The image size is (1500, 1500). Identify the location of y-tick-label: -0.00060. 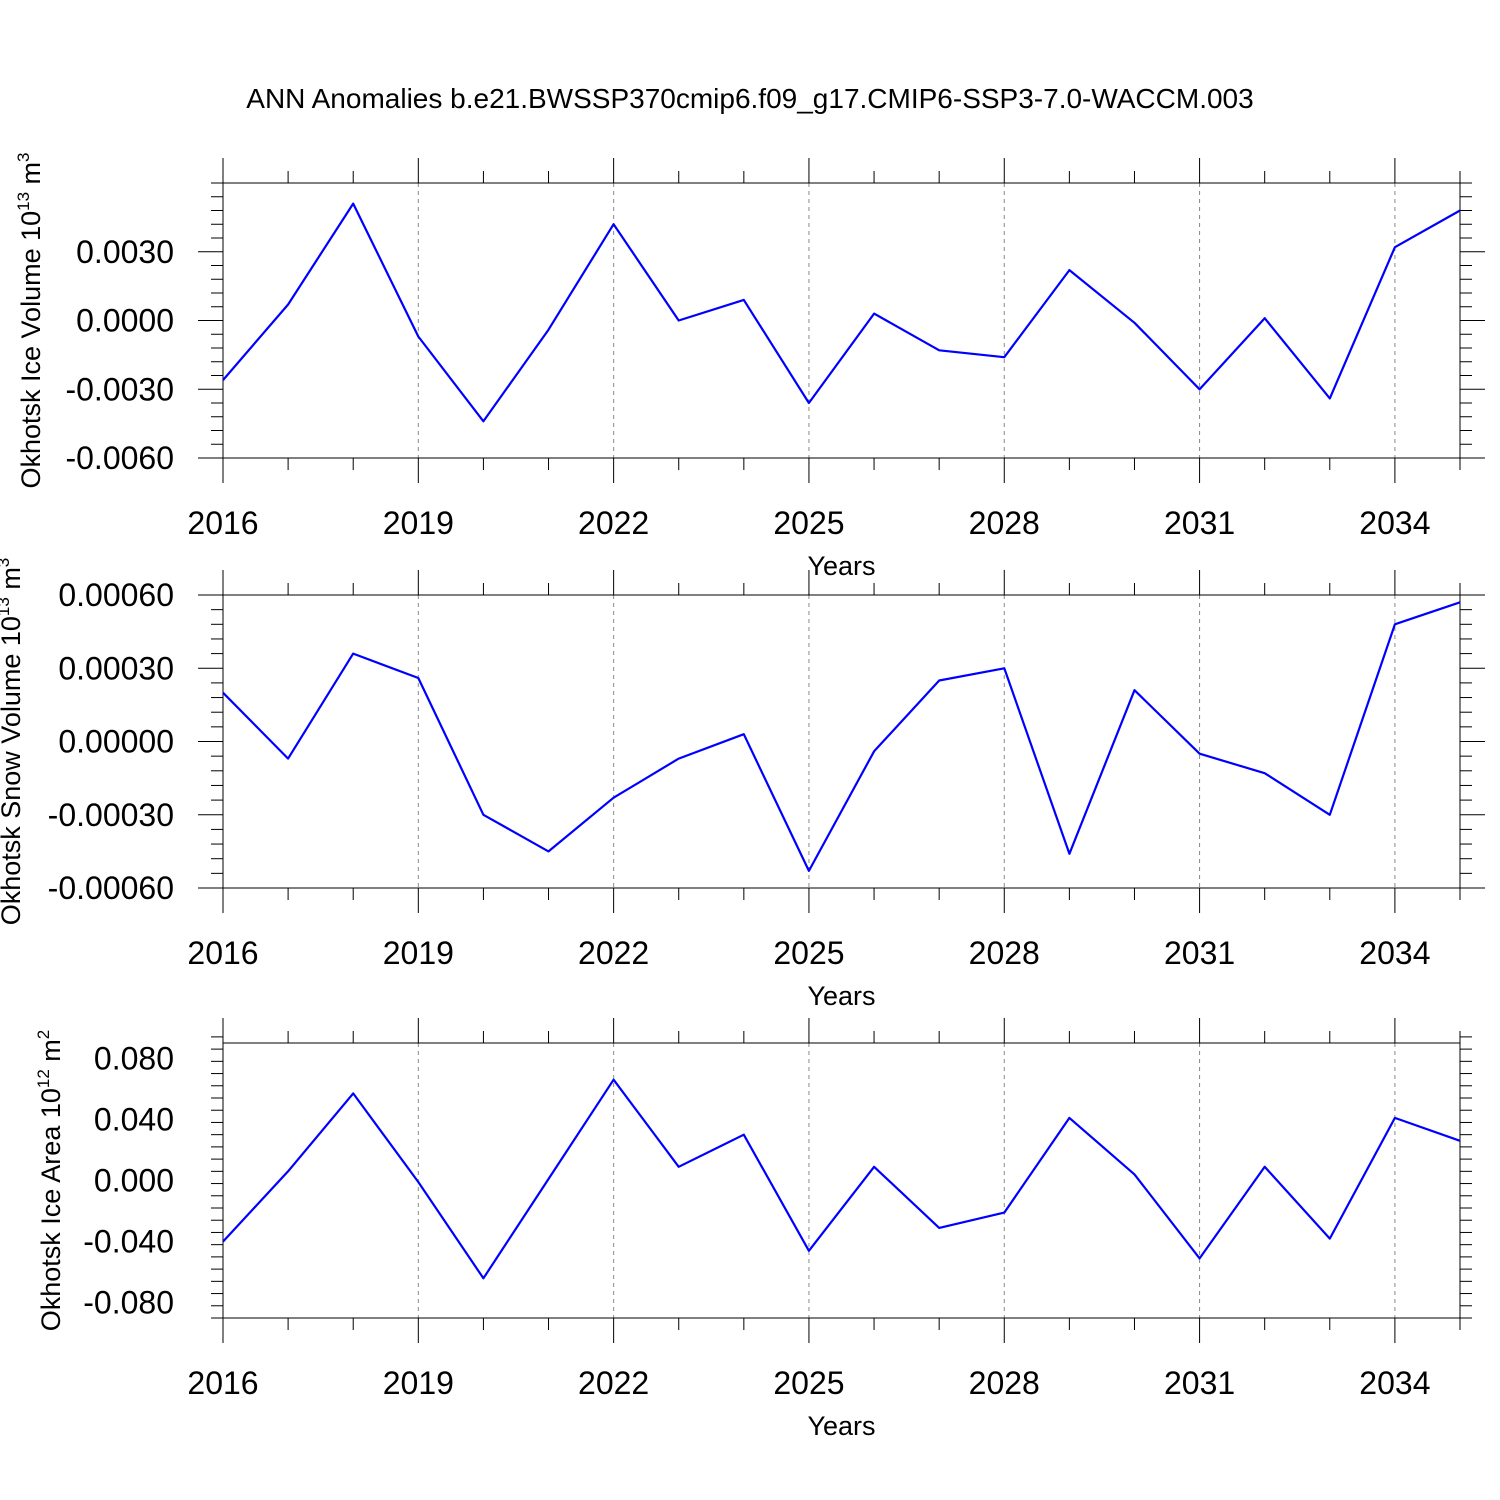
(111, 888).